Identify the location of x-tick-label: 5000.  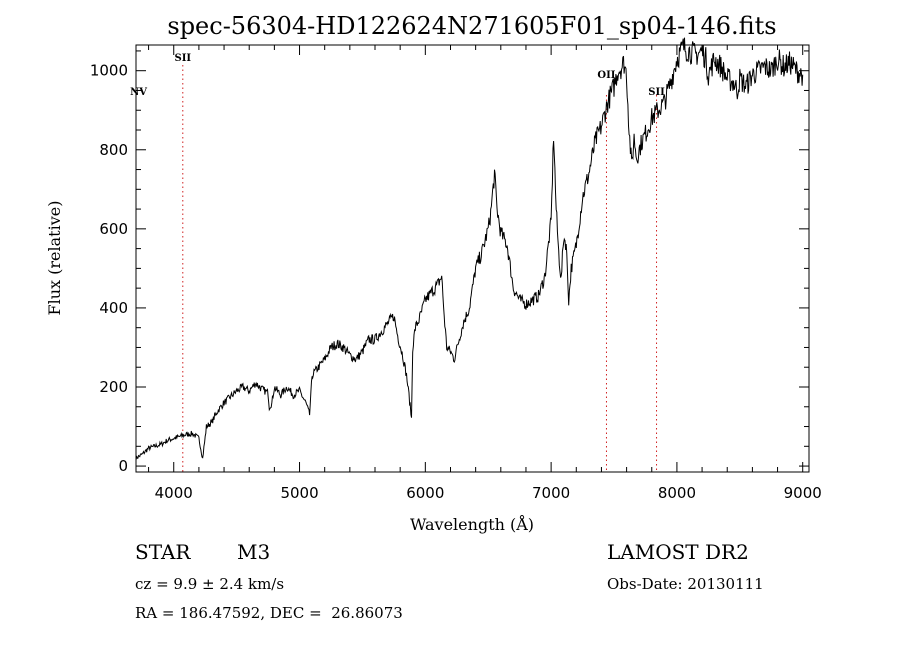
(299, 493).